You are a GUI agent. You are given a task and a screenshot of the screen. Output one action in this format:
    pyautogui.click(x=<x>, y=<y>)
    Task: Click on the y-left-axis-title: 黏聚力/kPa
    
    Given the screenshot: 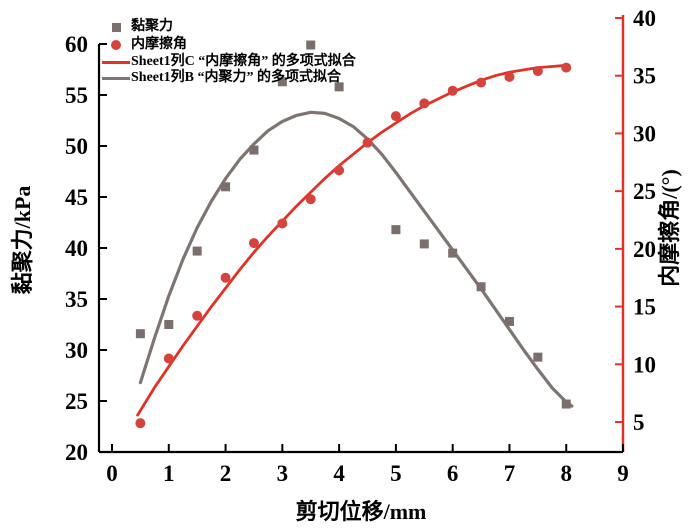 What is the action you would take?
    pyautogui.click(x=22, y=240)
    